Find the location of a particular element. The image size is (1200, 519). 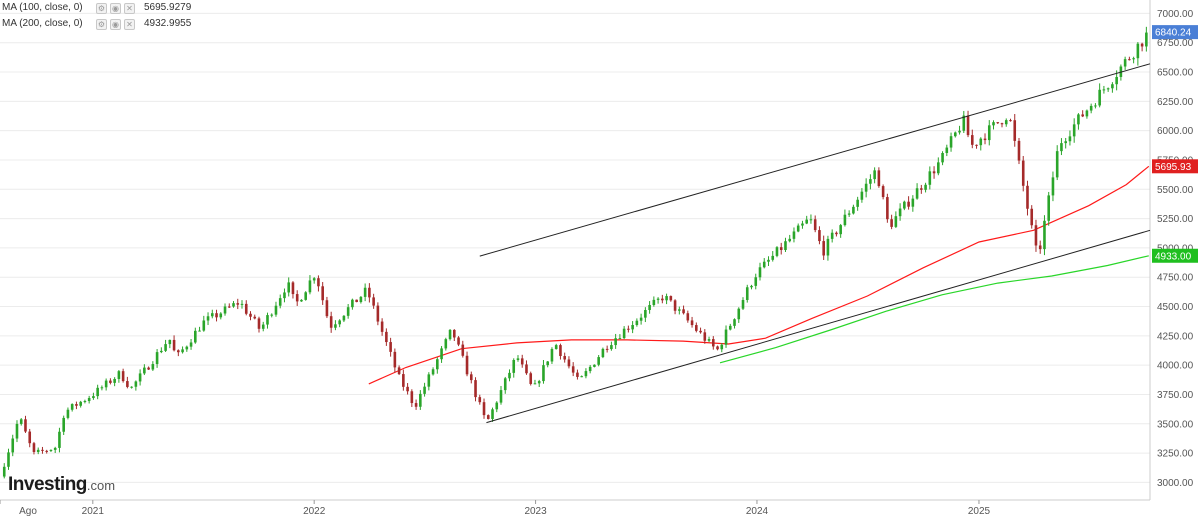

x-axis: Ago 2021 2022 2023 2024 2025 is located at coordinates (495, 508).